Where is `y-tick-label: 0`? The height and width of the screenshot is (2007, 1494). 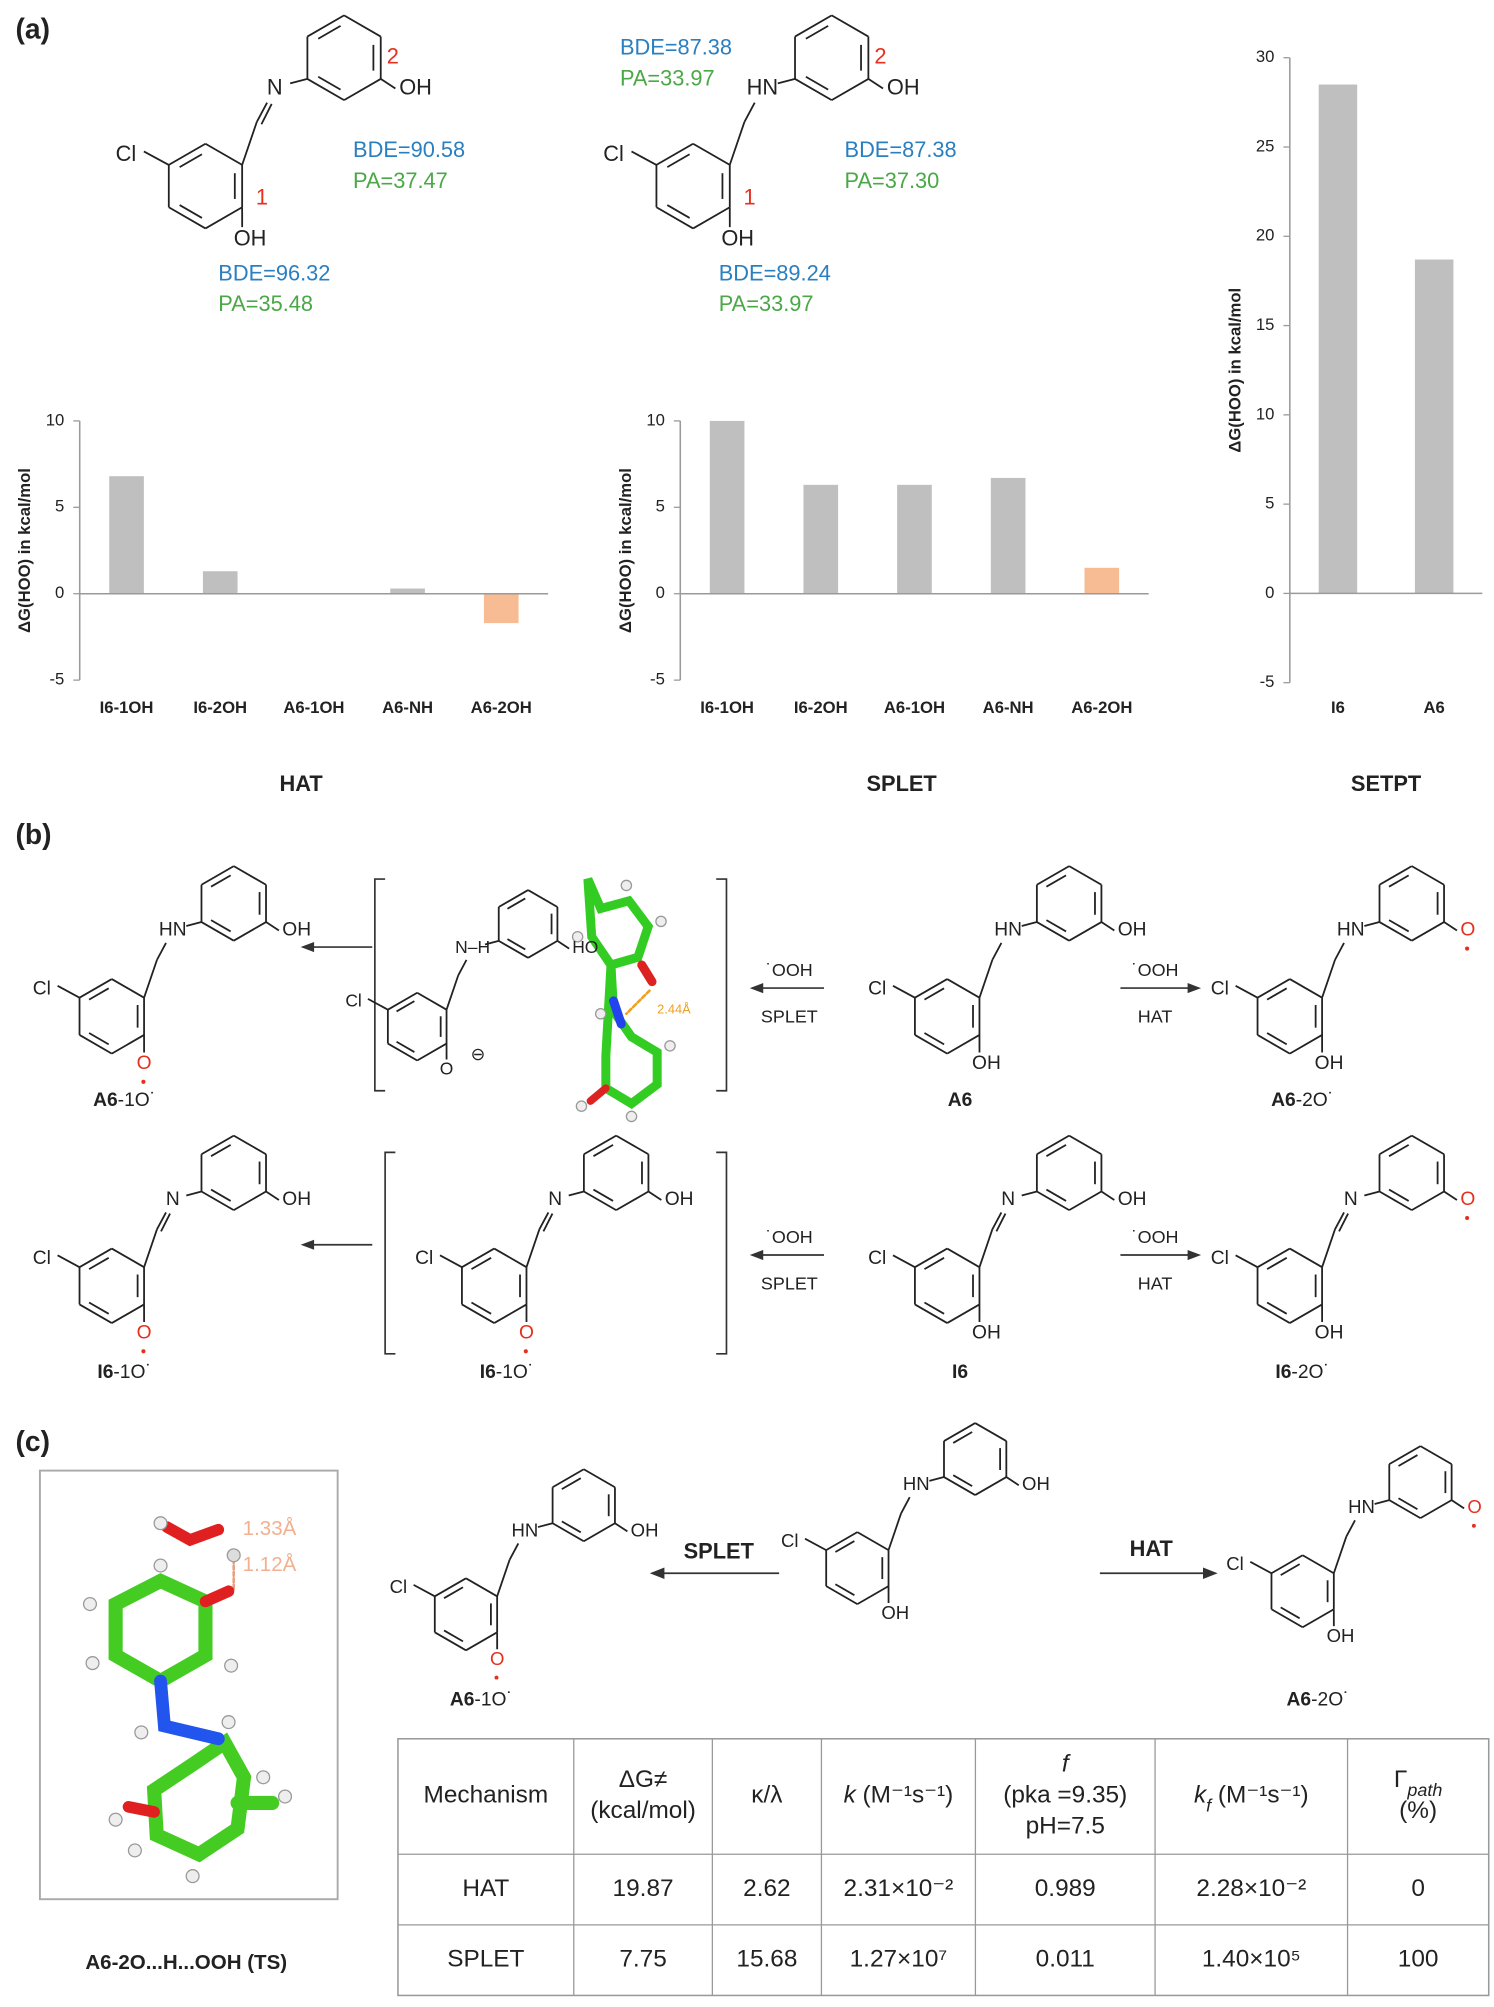 y-tick-label: 0 is located at coordinates (660, 592).